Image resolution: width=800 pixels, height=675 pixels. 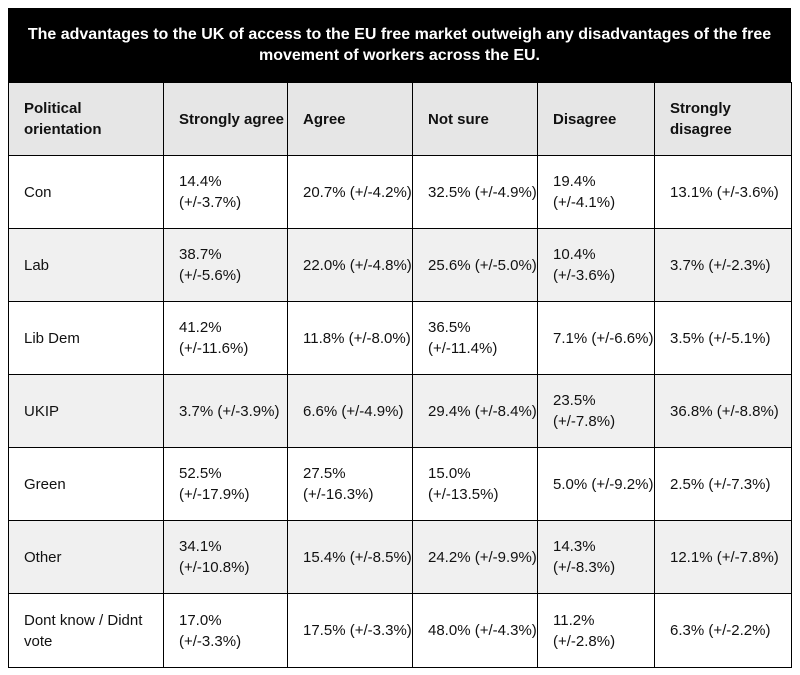 What do you see at coordinates (475, 630) in the screenshot?
I see `table-cell: 48.0% (+/-4.3%)` at bounding box center [475, 630].